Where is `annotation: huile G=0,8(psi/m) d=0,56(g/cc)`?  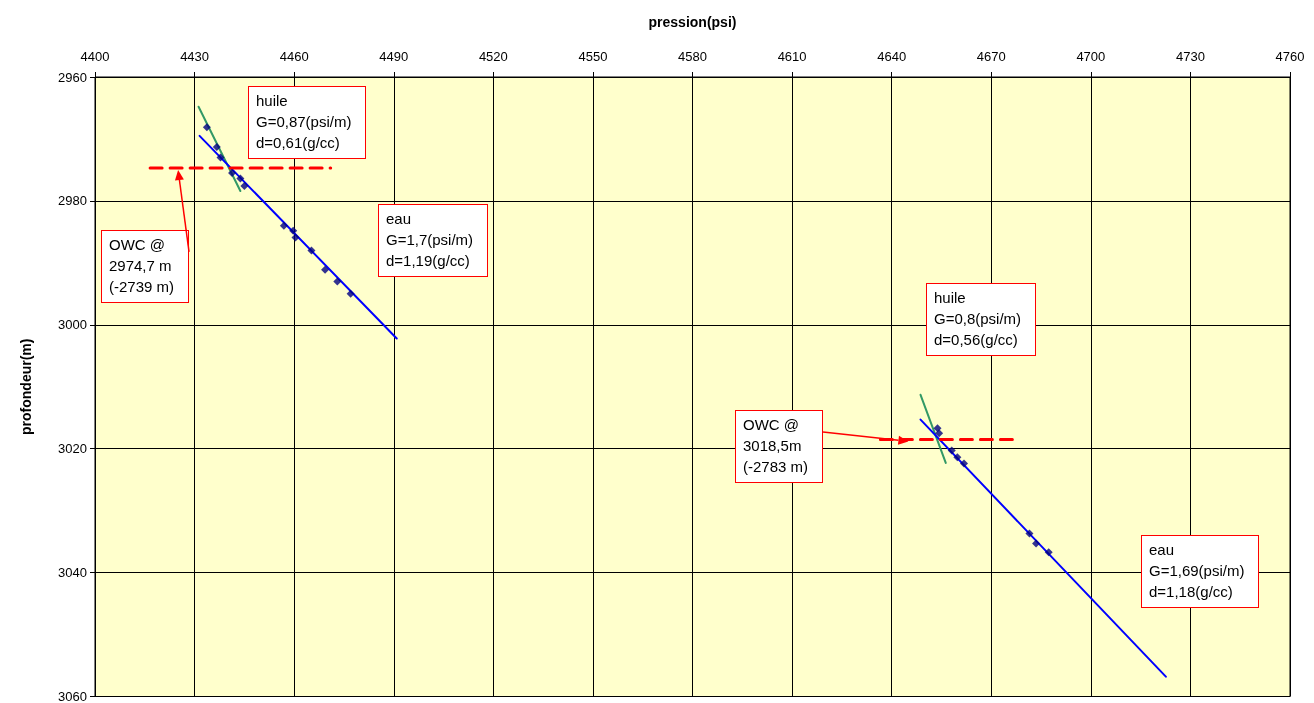
annotation: huile G=0,8(psi/m) d=0,56(g/cc) is located at coordinates (981, 319).